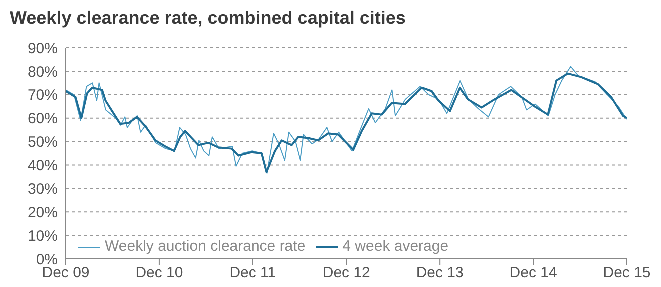 The image size is (661, 287). I want to click on y-tick-label: 60%, so click(43, 119).